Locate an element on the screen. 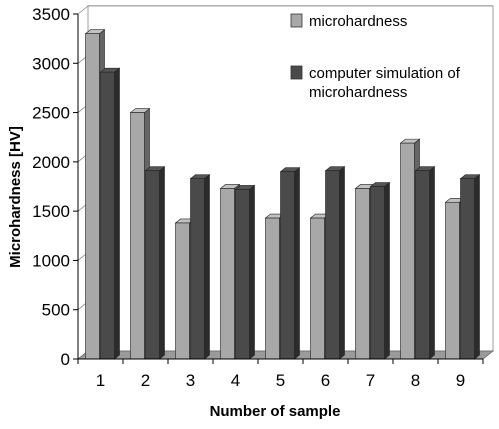 Image resolution: width=499 pixels, height=429 pixels. y-tick-label: 2000 is located at coordinates (51, 162).